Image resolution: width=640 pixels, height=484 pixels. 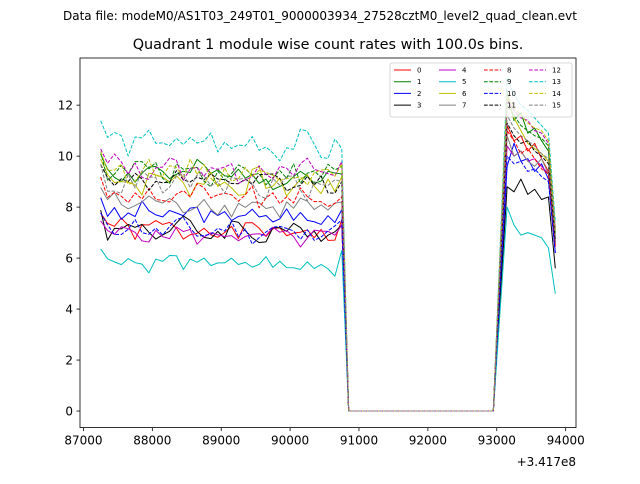 What do you see at coordinates (419, 106) in the screenshot?
I see `legend-label-3: 3` at bounding box center [419, 106].